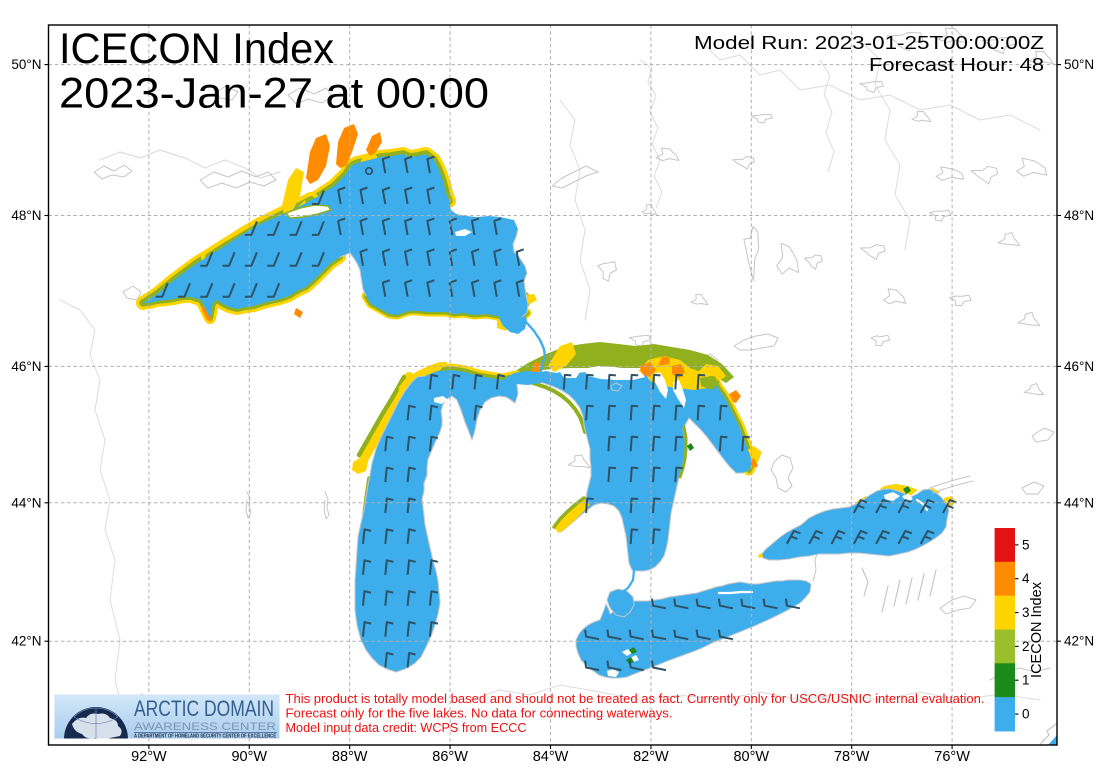 The image size is (1103, 770). I want to click on svg-text: ARCTIC DOMAIN, so click(204, 708).